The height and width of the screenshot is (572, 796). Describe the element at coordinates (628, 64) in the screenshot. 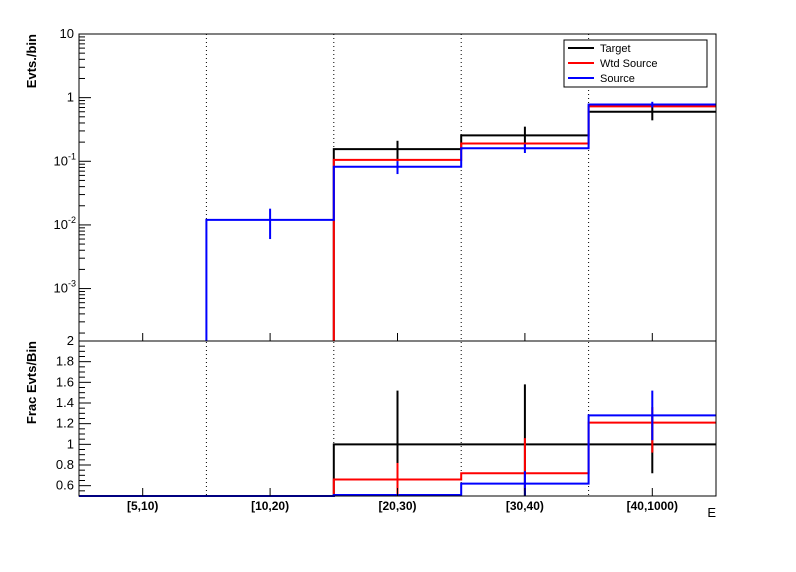

I see `legend-entry-1: Wtd Source` at that location.